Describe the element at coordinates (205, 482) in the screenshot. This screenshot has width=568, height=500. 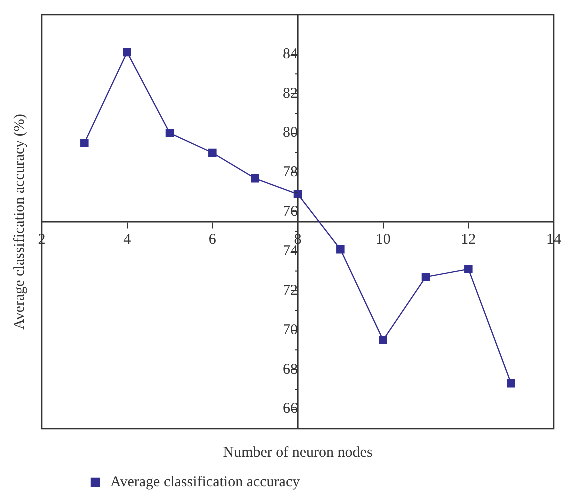
I see `legend-label: Average classification accuracy` at that location.